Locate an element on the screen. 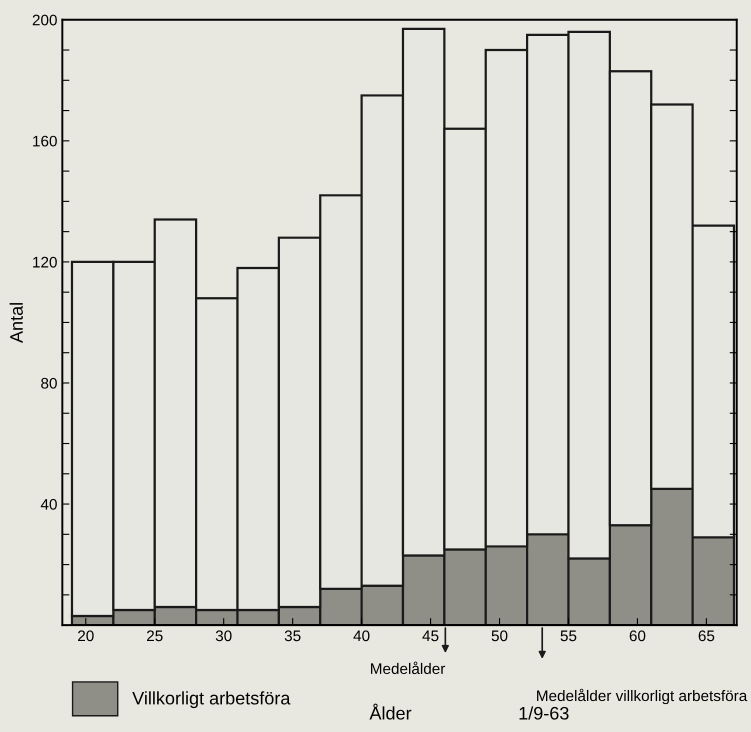  y-tick-label: 200 is located at coordinates (44, 20).